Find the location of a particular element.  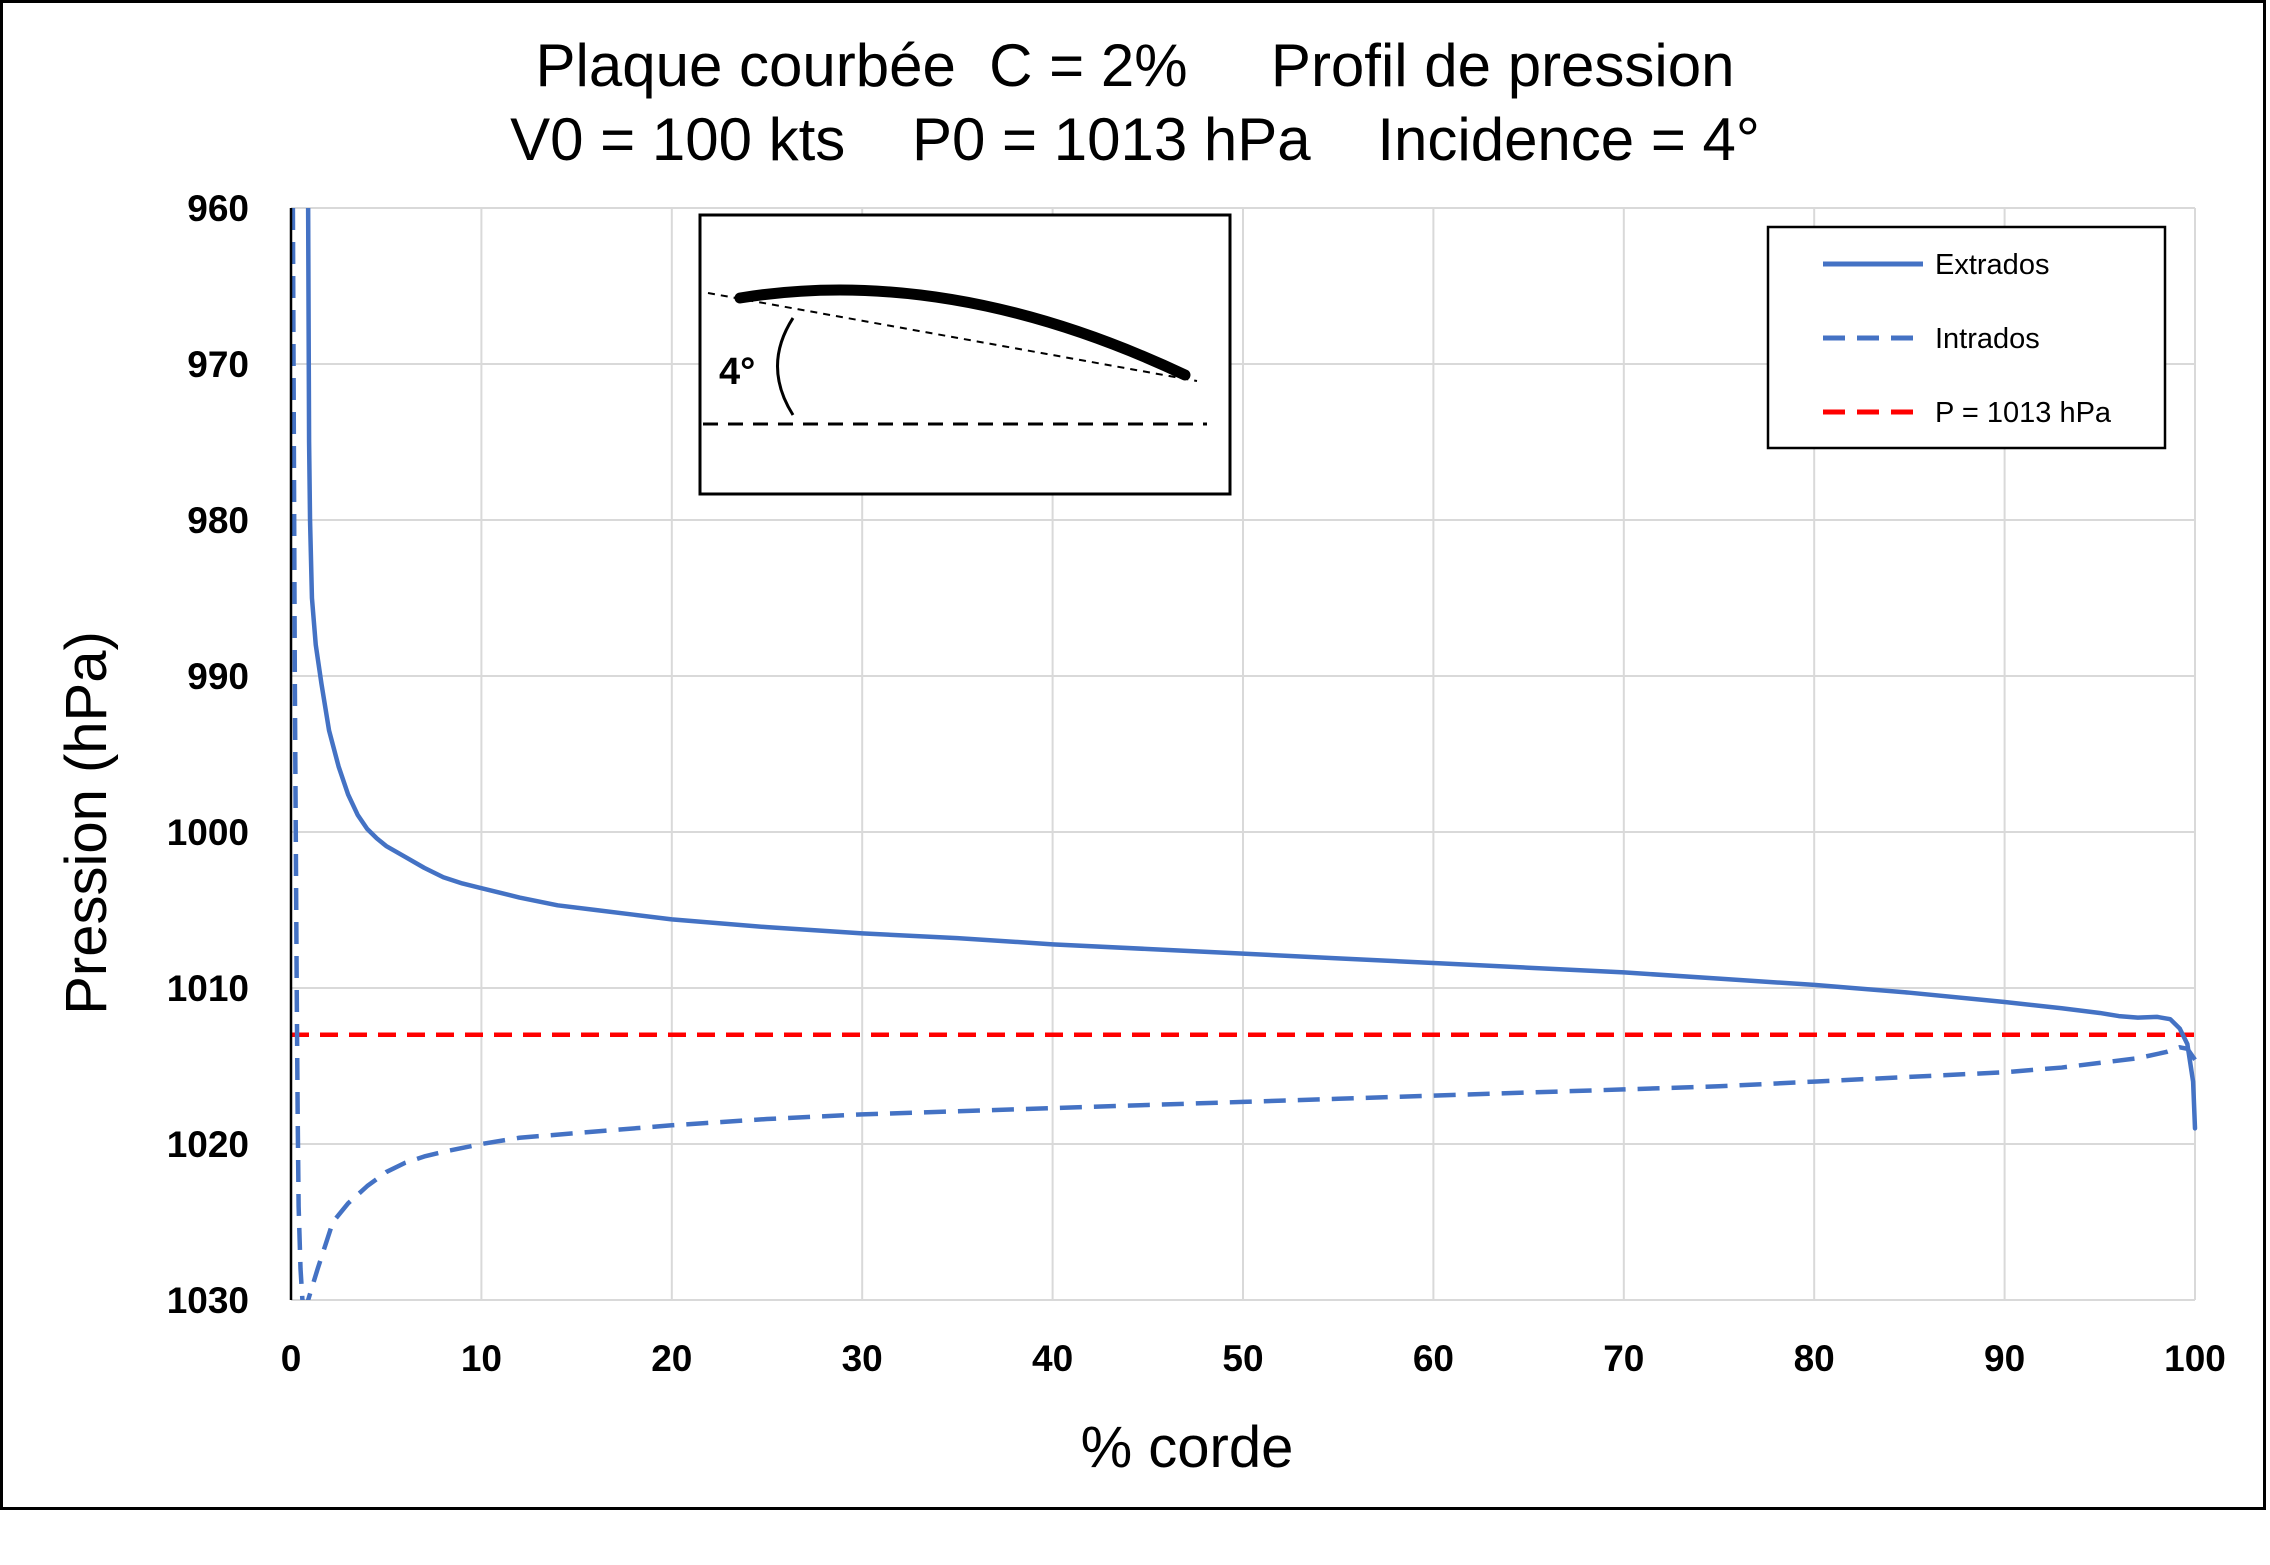

airfoil-inset: 4° is located at coordinates (965, 354).